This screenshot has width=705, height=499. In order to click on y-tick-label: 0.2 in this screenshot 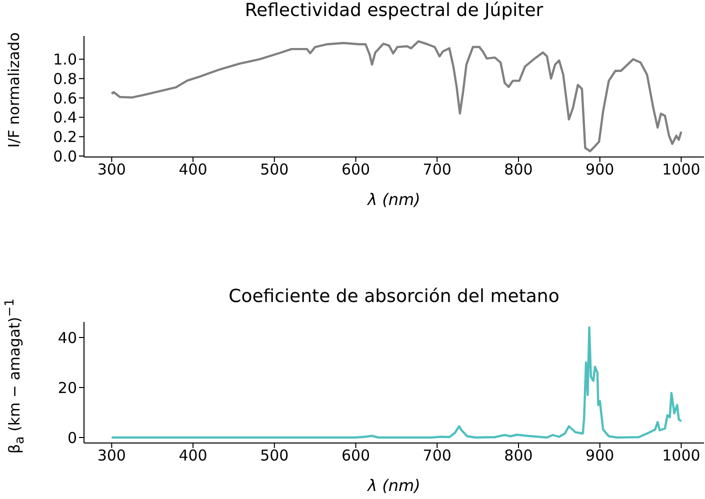, I will do `click(65, 137)`.